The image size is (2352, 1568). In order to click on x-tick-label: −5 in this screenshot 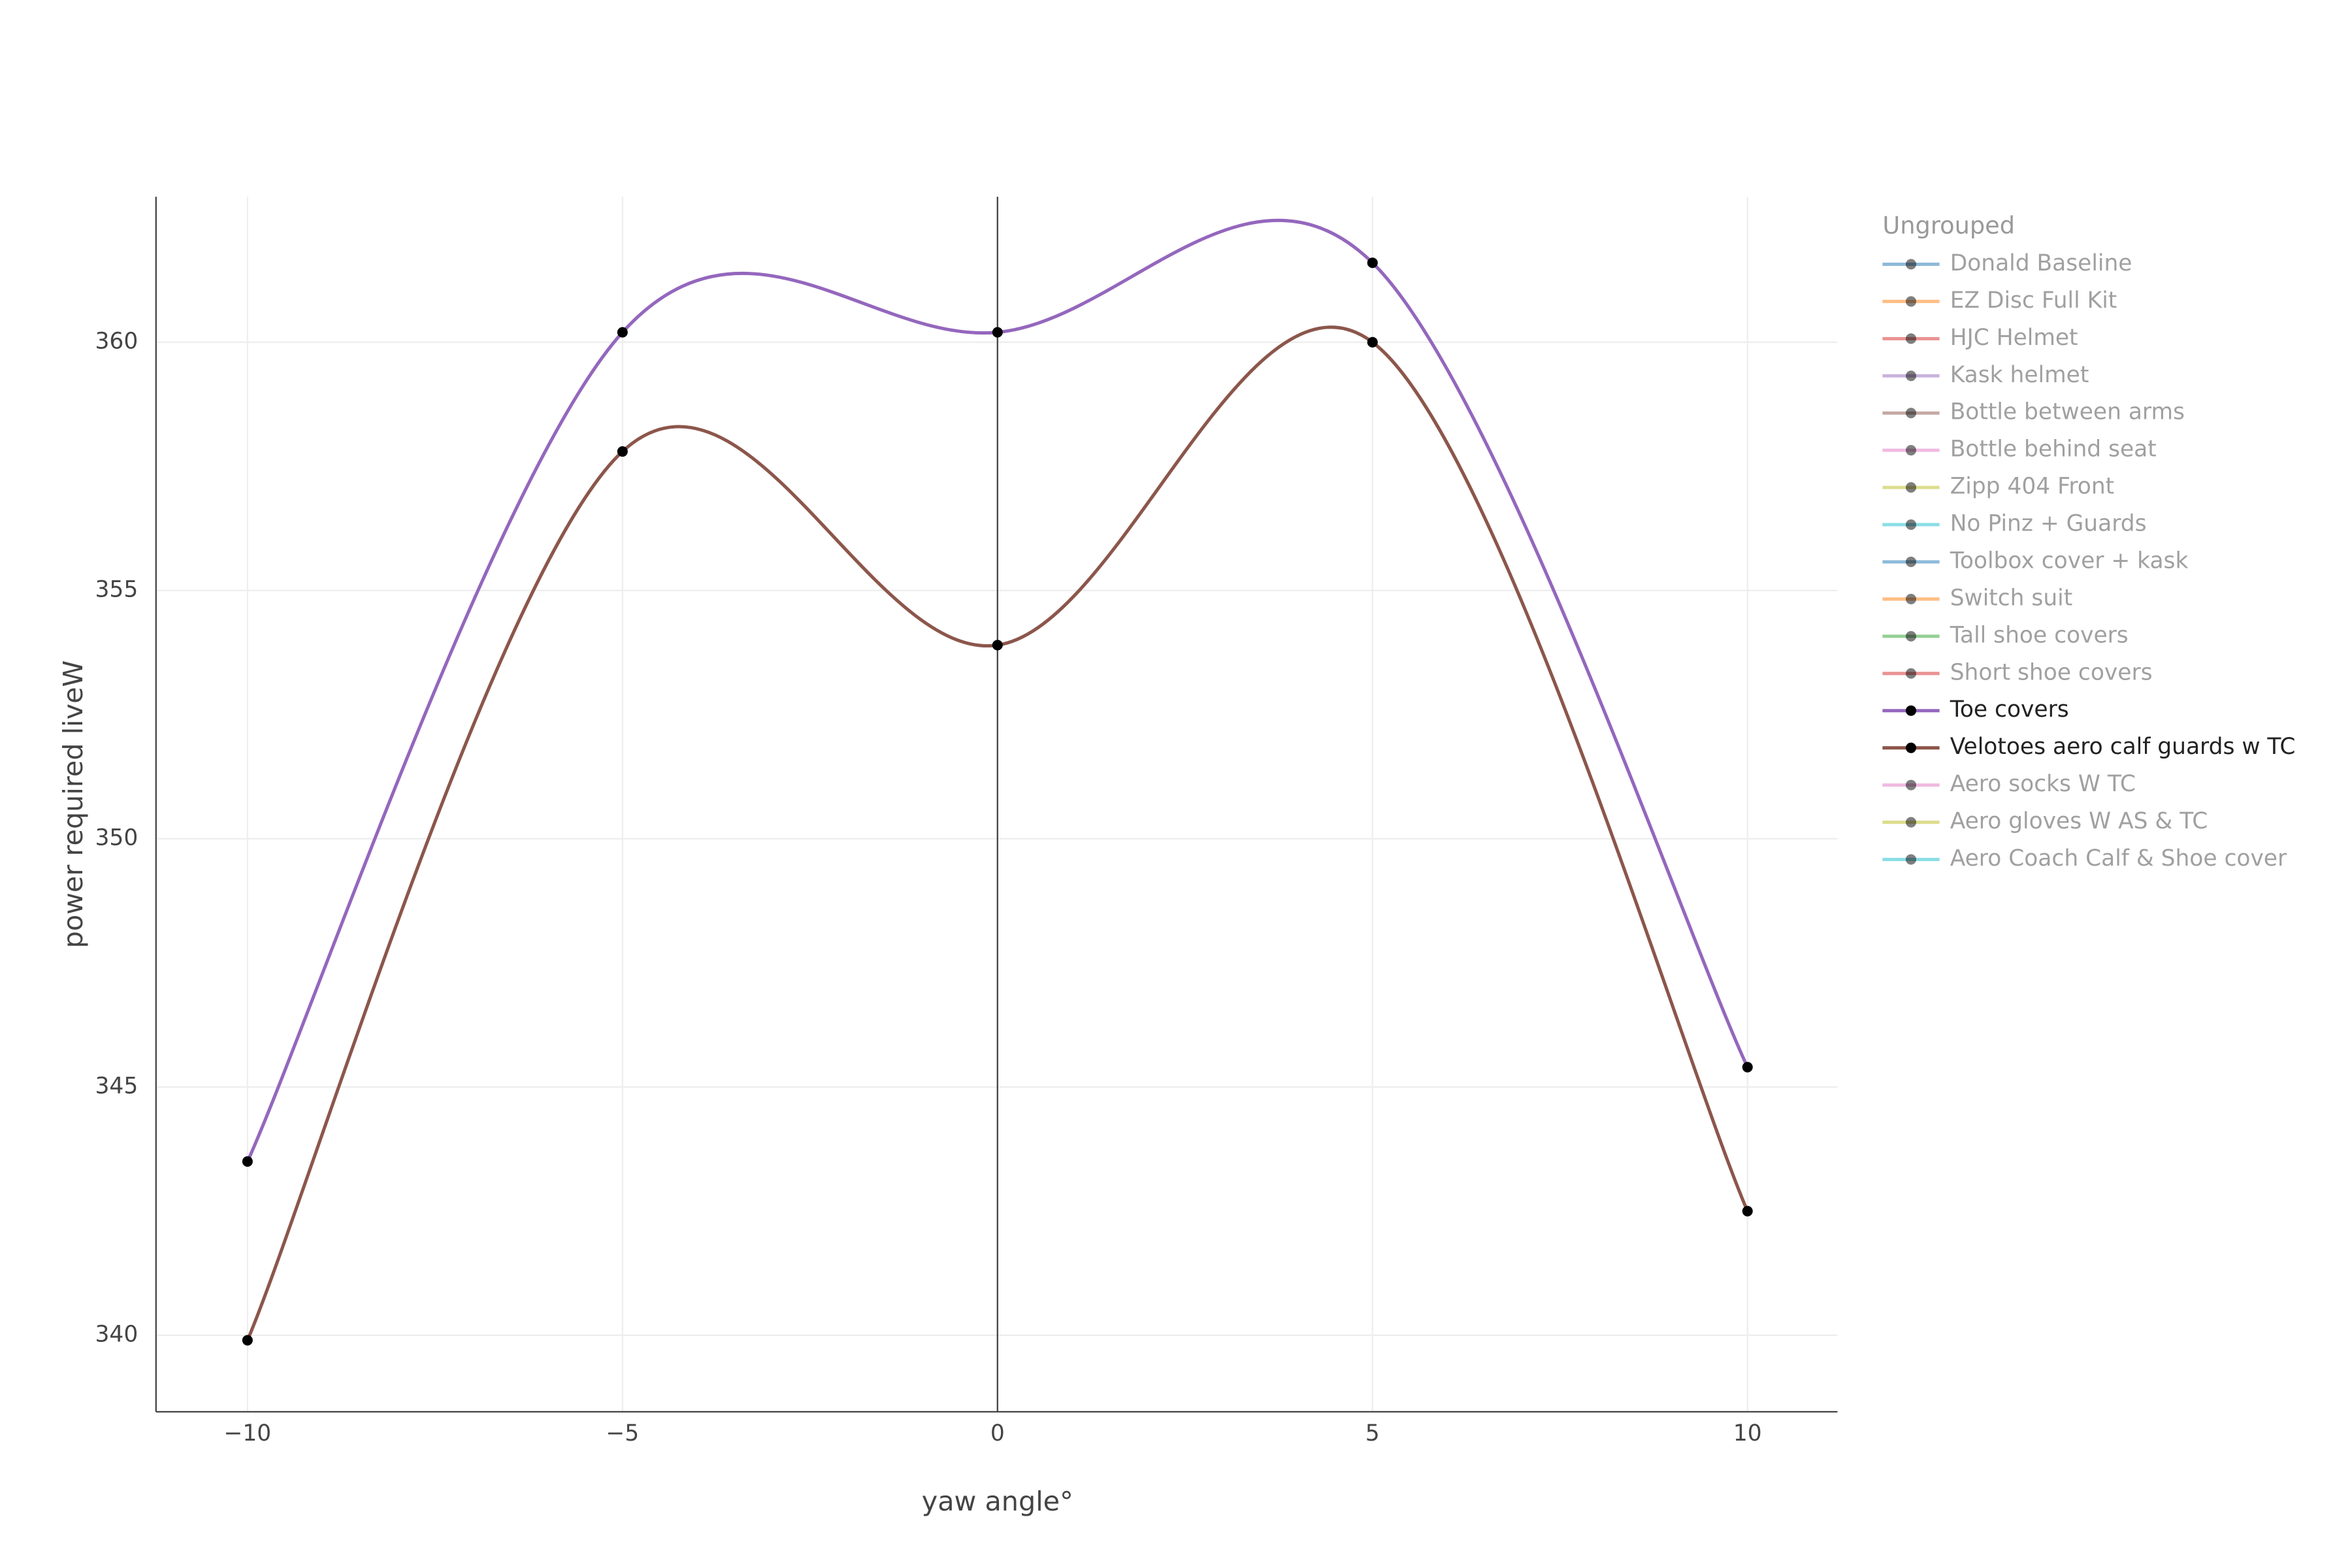, I will do `click(622, 1433)`.